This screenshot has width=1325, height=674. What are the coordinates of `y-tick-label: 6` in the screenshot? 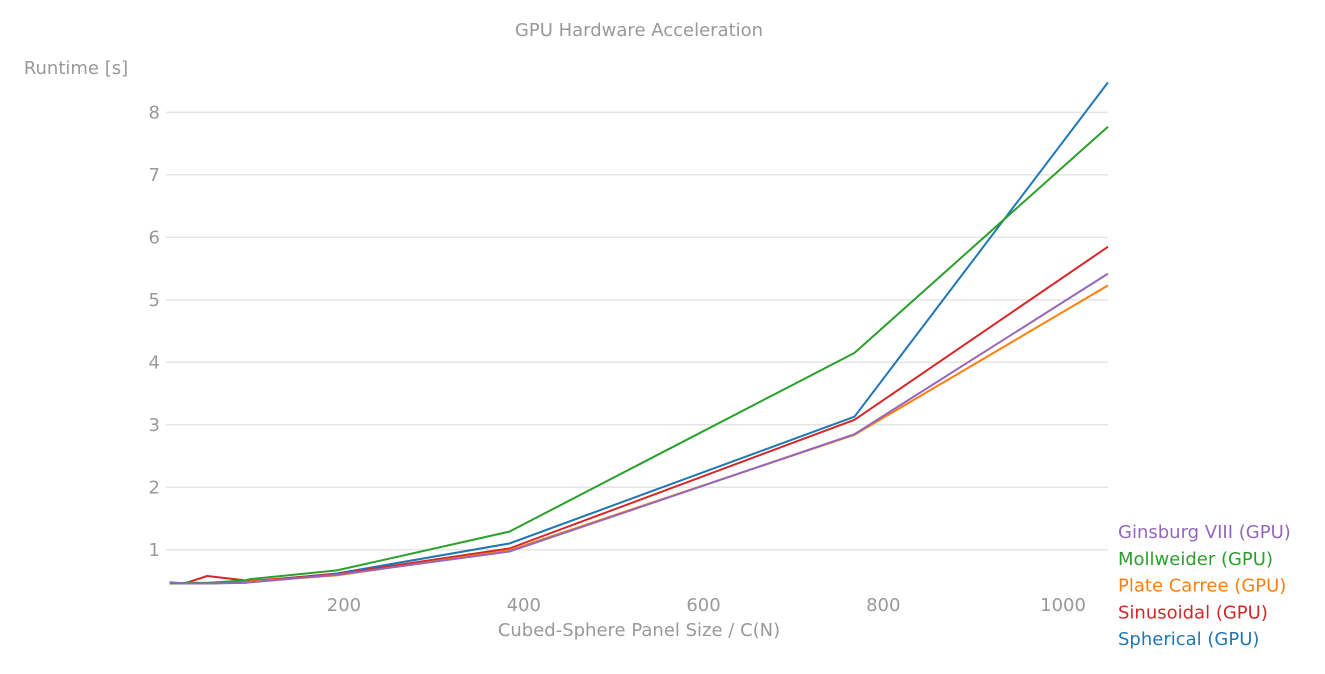 It's located at (154, 237).